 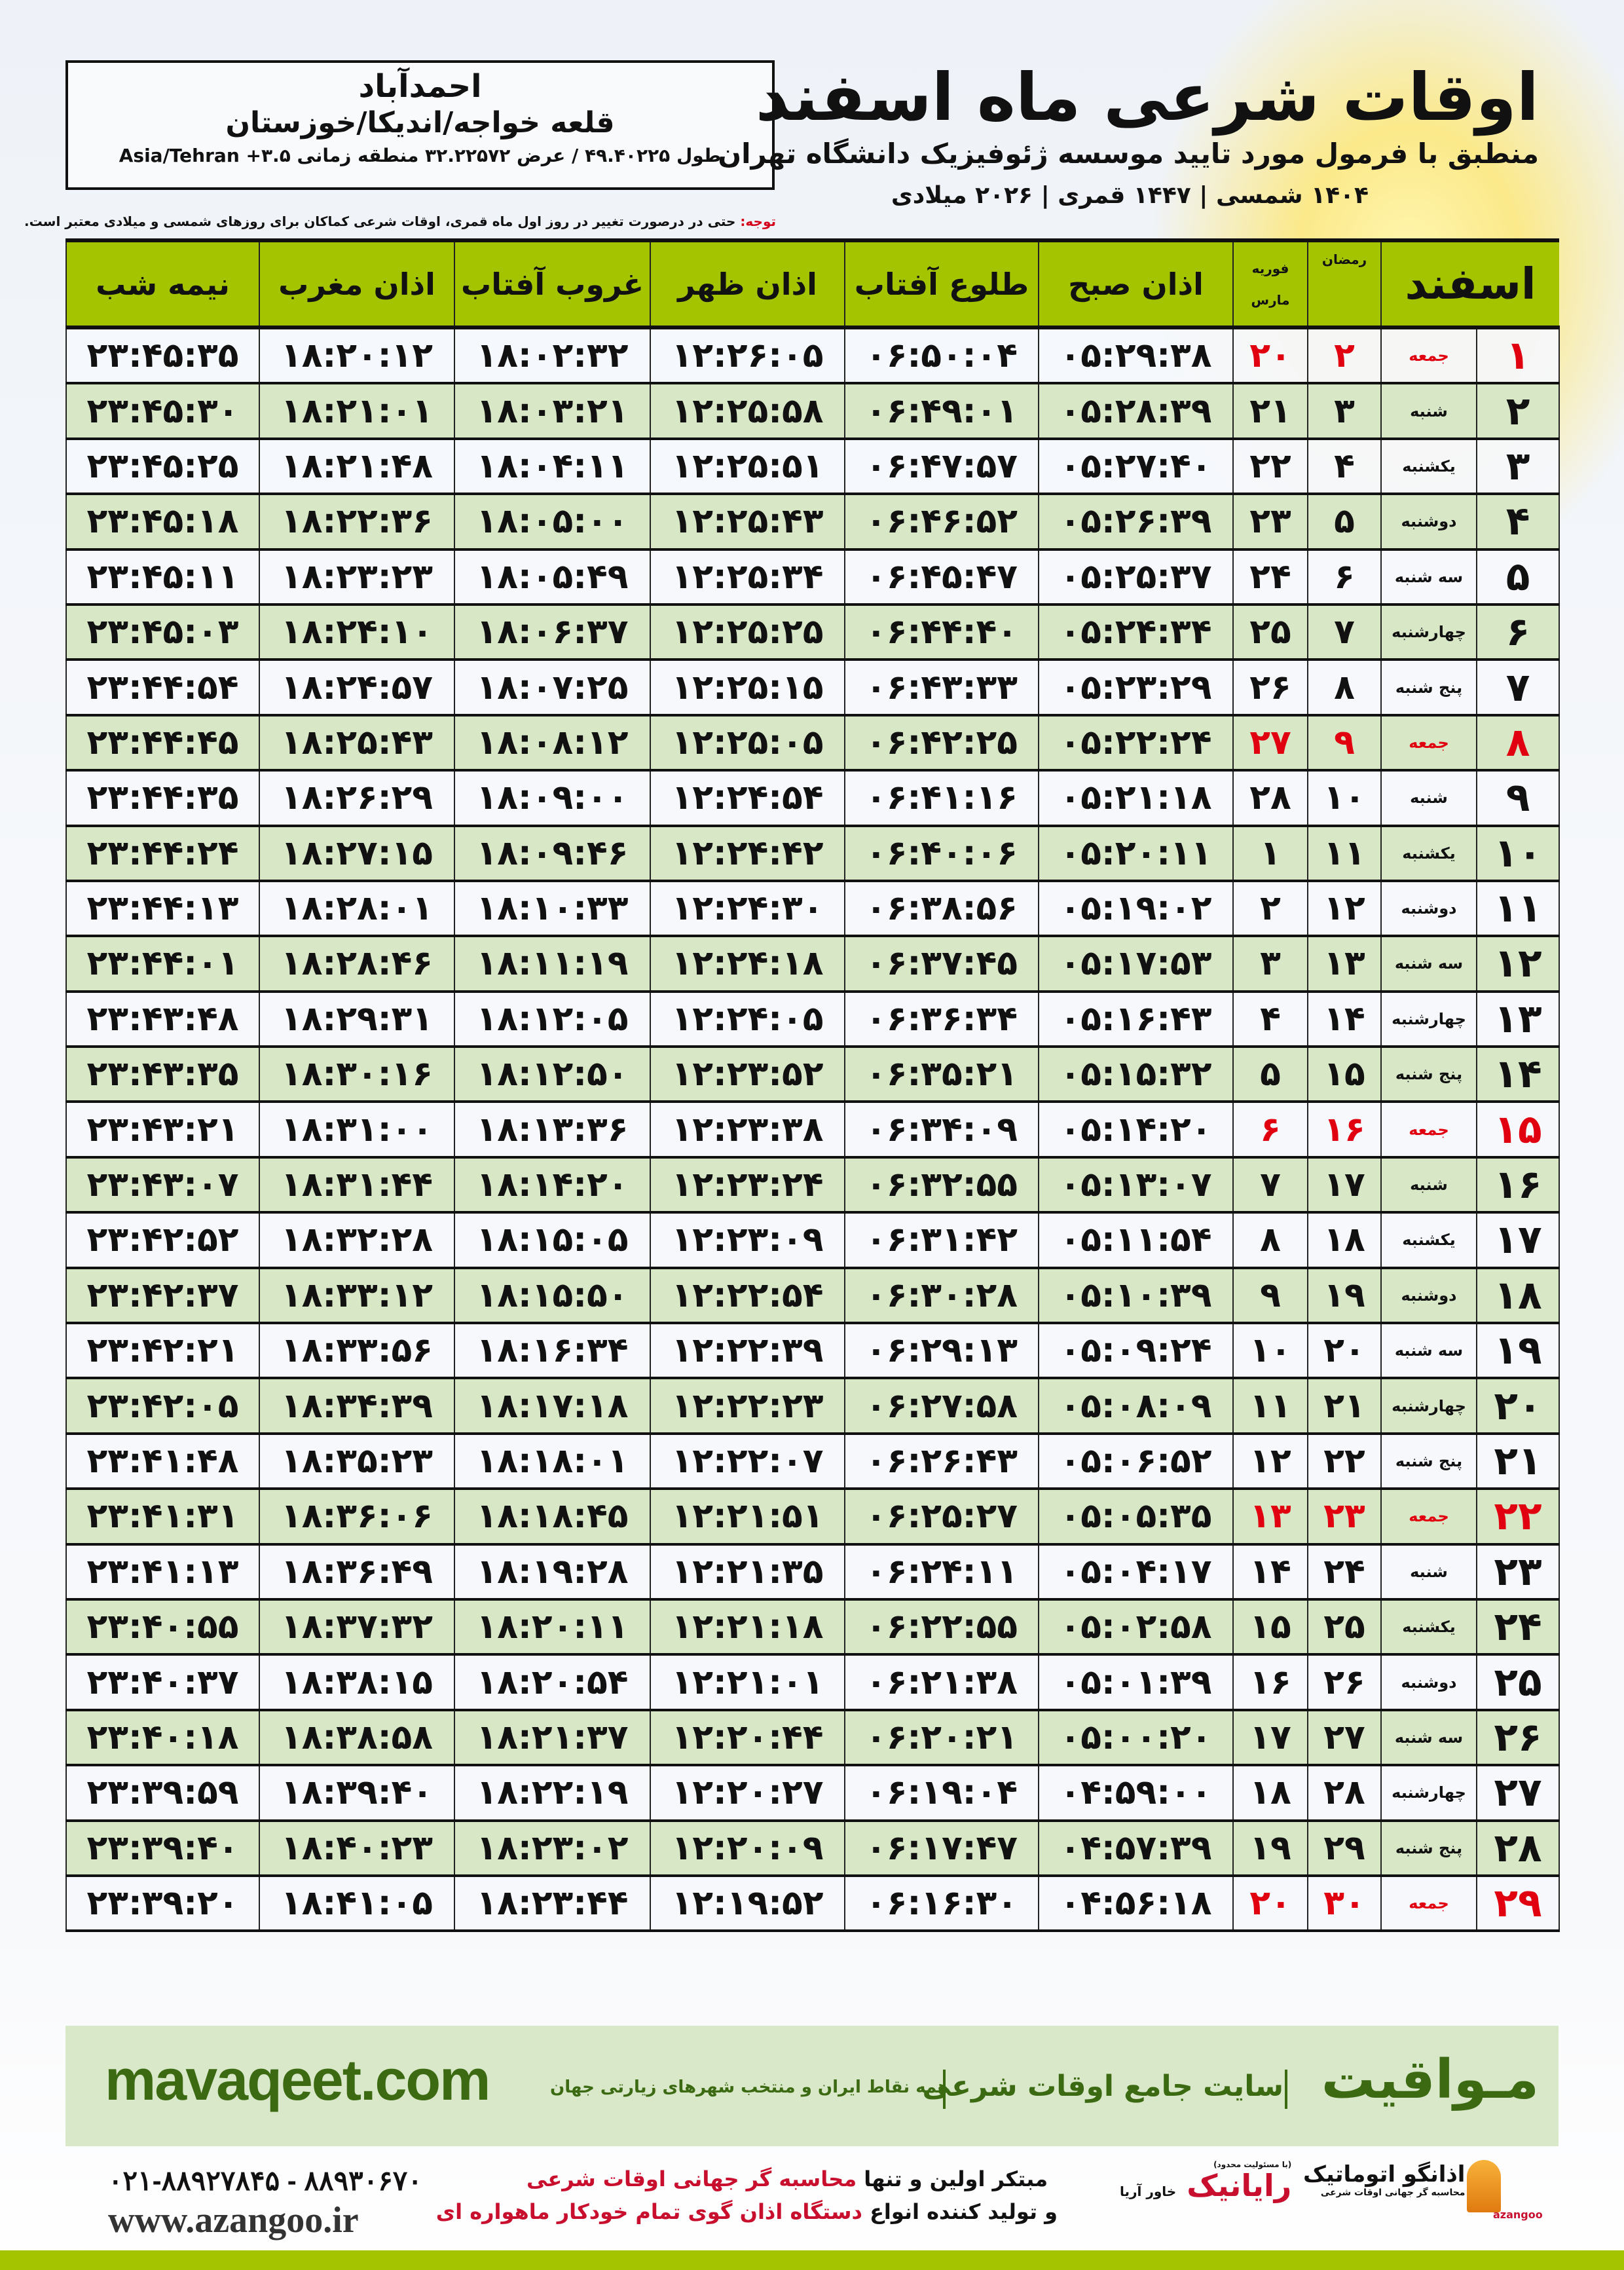 What do you see at coordinates (552, 1130) in the screenshot?
I see `cell-sunset: ۱۸:۱۳:۳۶` at bounding box center [552, 1130].